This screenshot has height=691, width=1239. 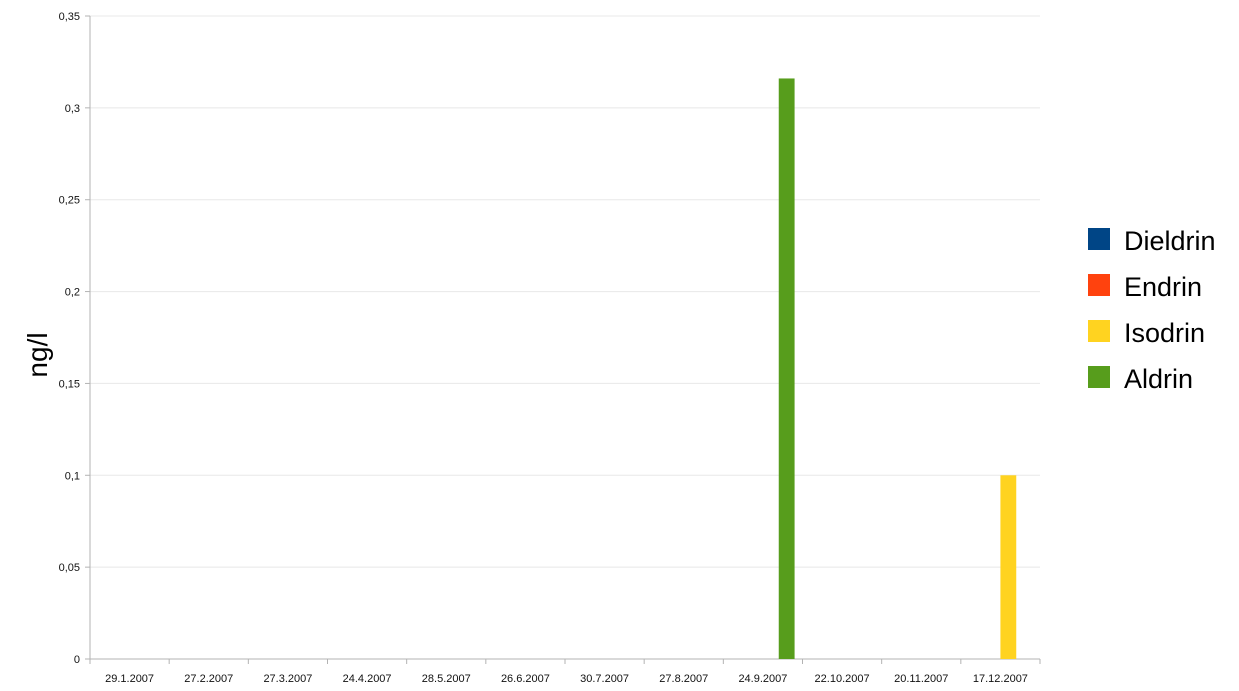 I want to click on y-axis-title: ng/l, so click(x=37, y=354).